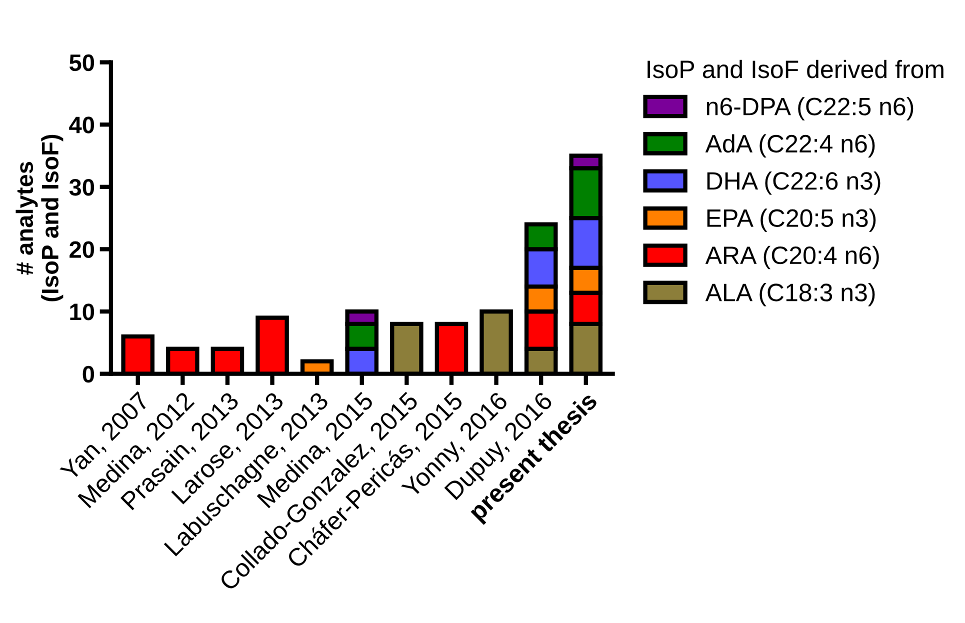 The width and height of the screenshot is (965, 623). What do you see at coordinates (790, 146) in the screenshot?
I see `legend-label: AdA (C22:4 n6)` at bounding box center [790, 146].